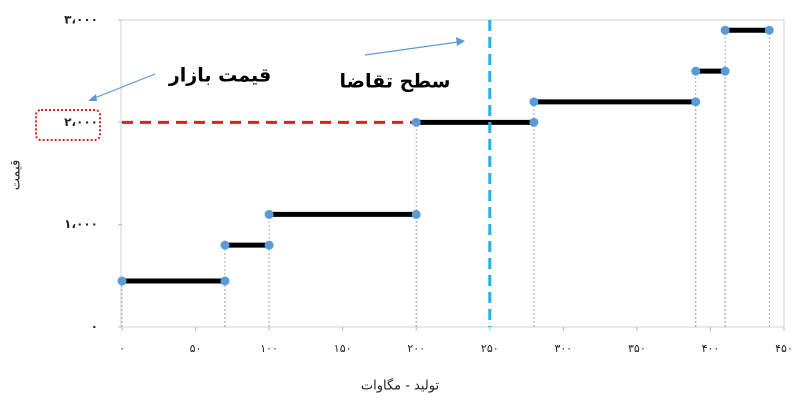  I want to click on x-tick-label: ۱۵۰, so click(343, 348).